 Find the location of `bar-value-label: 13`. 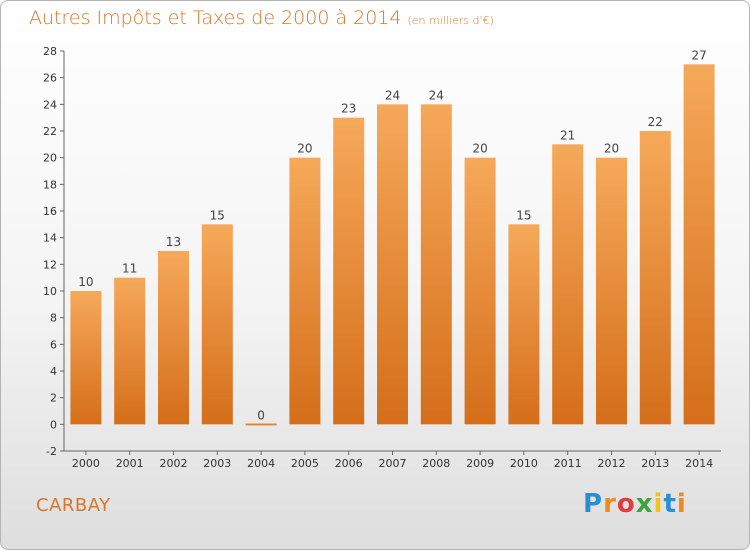

bar-value-label: 13 is located at coordinates (173, 242).